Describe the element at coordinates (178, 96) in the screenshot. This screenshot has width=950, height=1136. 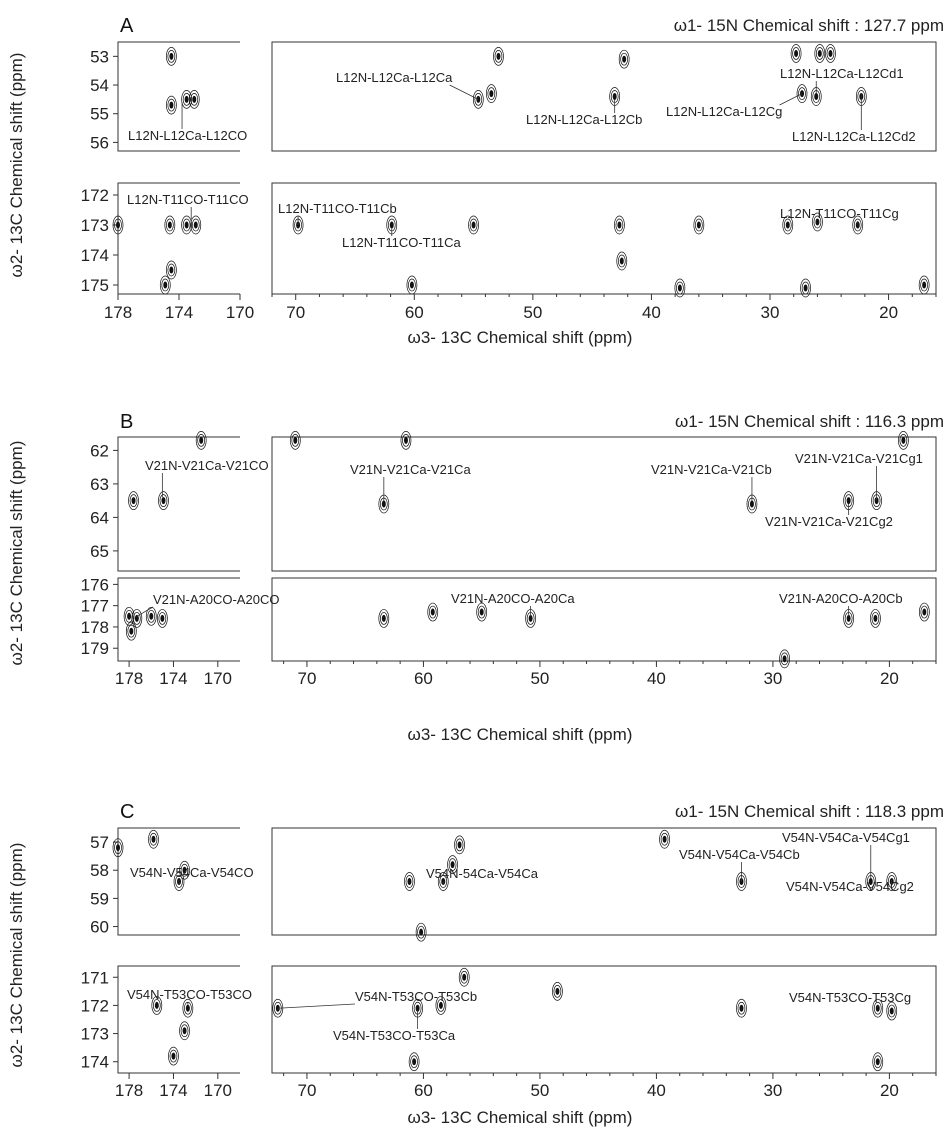
I see `strip-frame-left` at that location.